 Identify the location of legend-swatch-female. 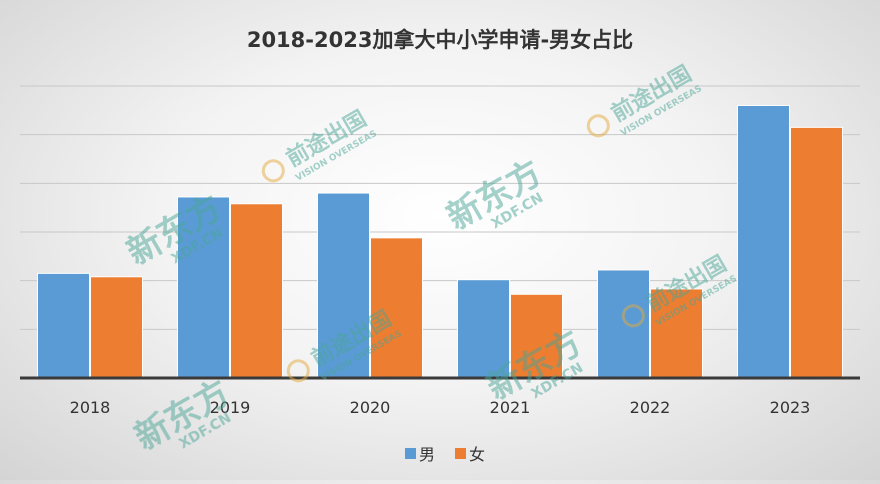
(460, 453).